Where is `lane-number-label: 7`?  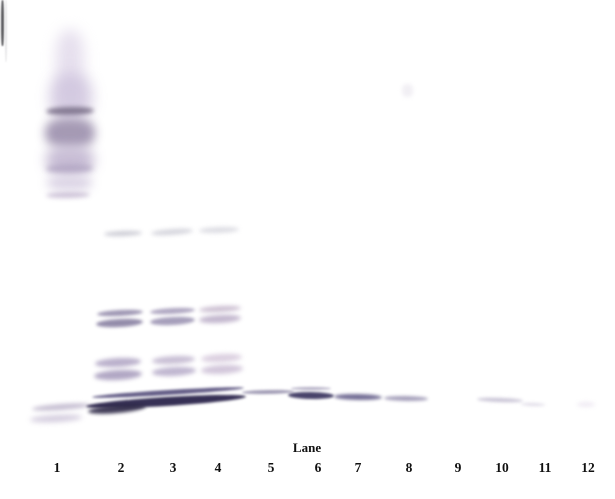 lane-number-label: 7 is located at coordinates (358, 467).